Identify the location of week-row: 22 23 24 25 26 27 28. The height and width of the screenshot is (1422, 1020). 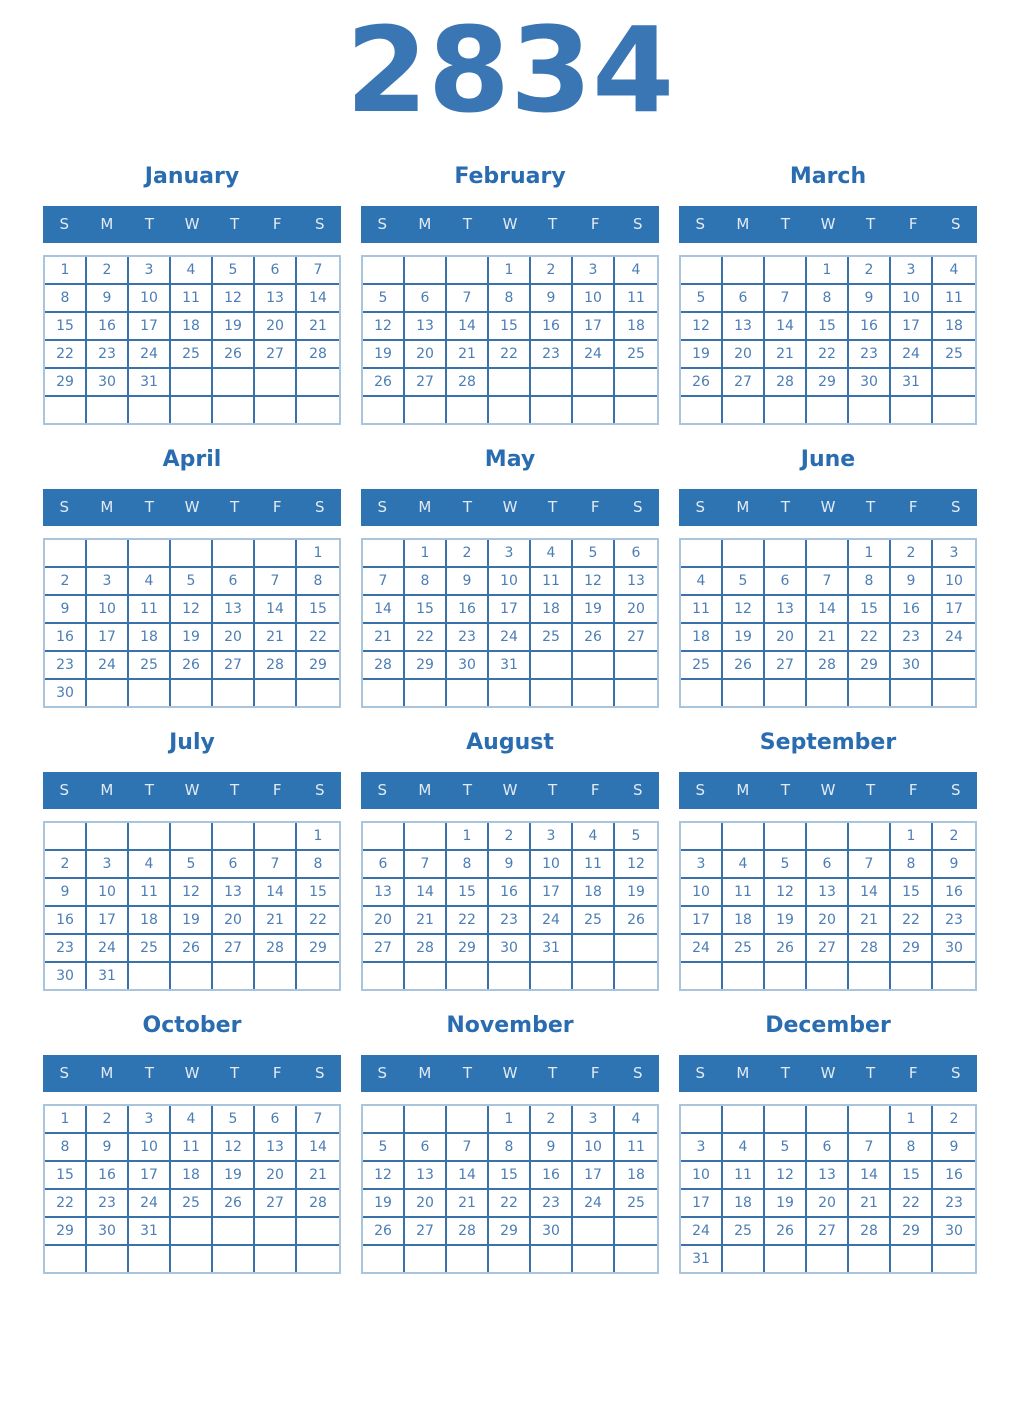
(192, 355).